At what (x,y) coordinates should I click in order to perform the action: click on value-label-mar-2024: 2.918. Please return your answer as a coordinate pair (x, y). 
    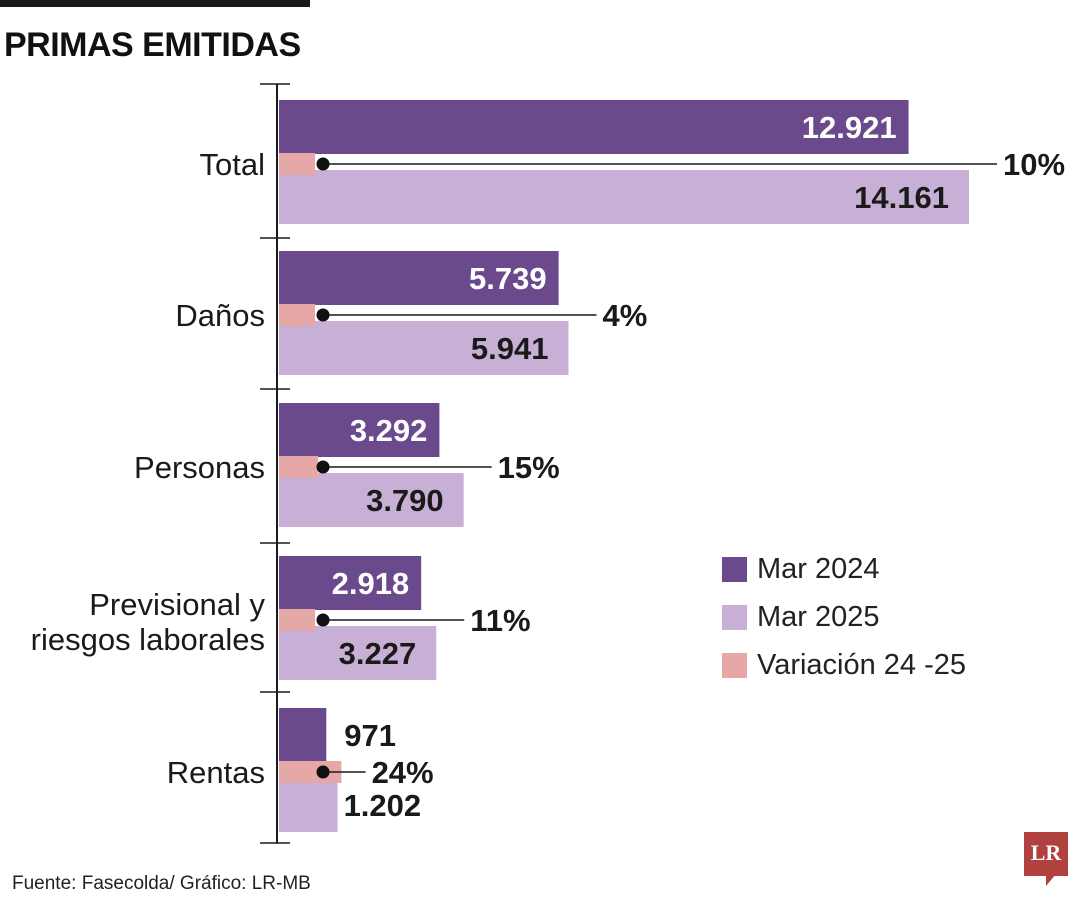
    Looking at the image, I should click on (371, 583).